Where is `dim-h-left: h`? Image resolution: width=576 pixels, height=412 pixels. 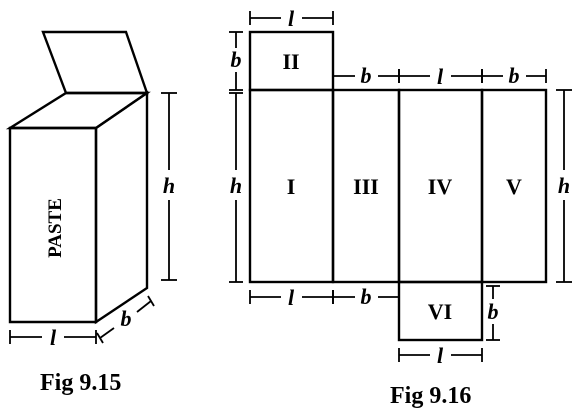 dim-h-left: h is located at coordinates (236, 187).